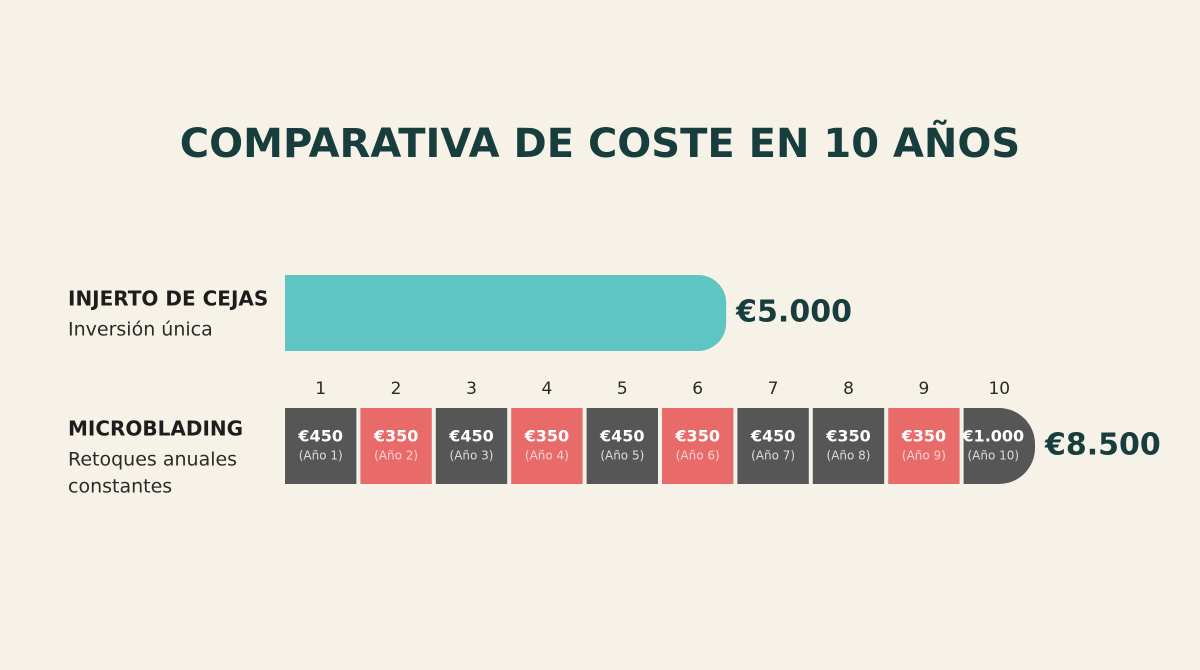  Describe the element at coordinates (993, 456) in the screenshot. I see `segment-year-label: (Año 10)` at that location.